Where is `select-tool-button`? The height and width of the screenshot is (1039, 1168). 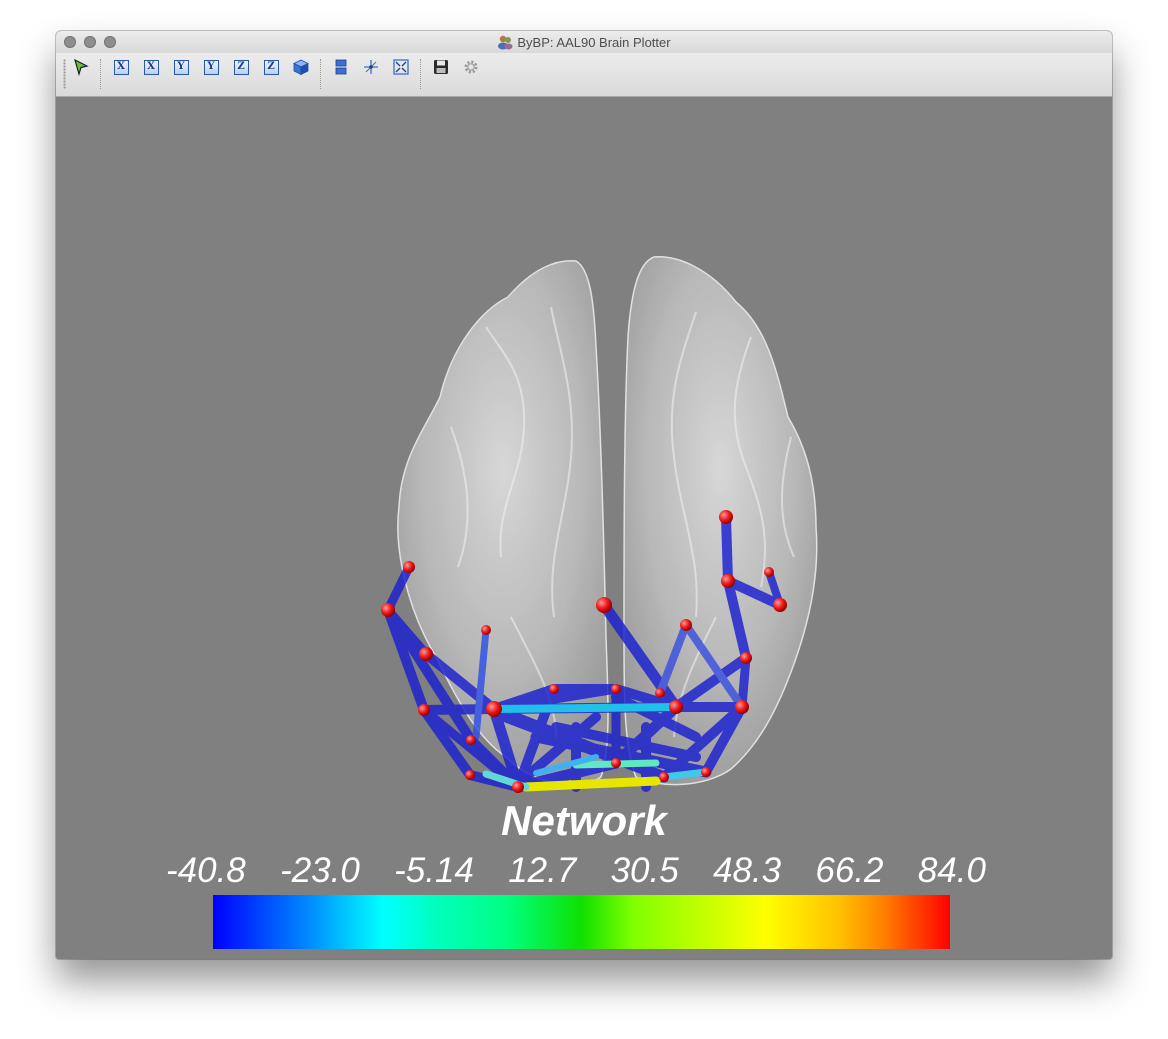 select-tool-button is located at coordinates (81, 67).